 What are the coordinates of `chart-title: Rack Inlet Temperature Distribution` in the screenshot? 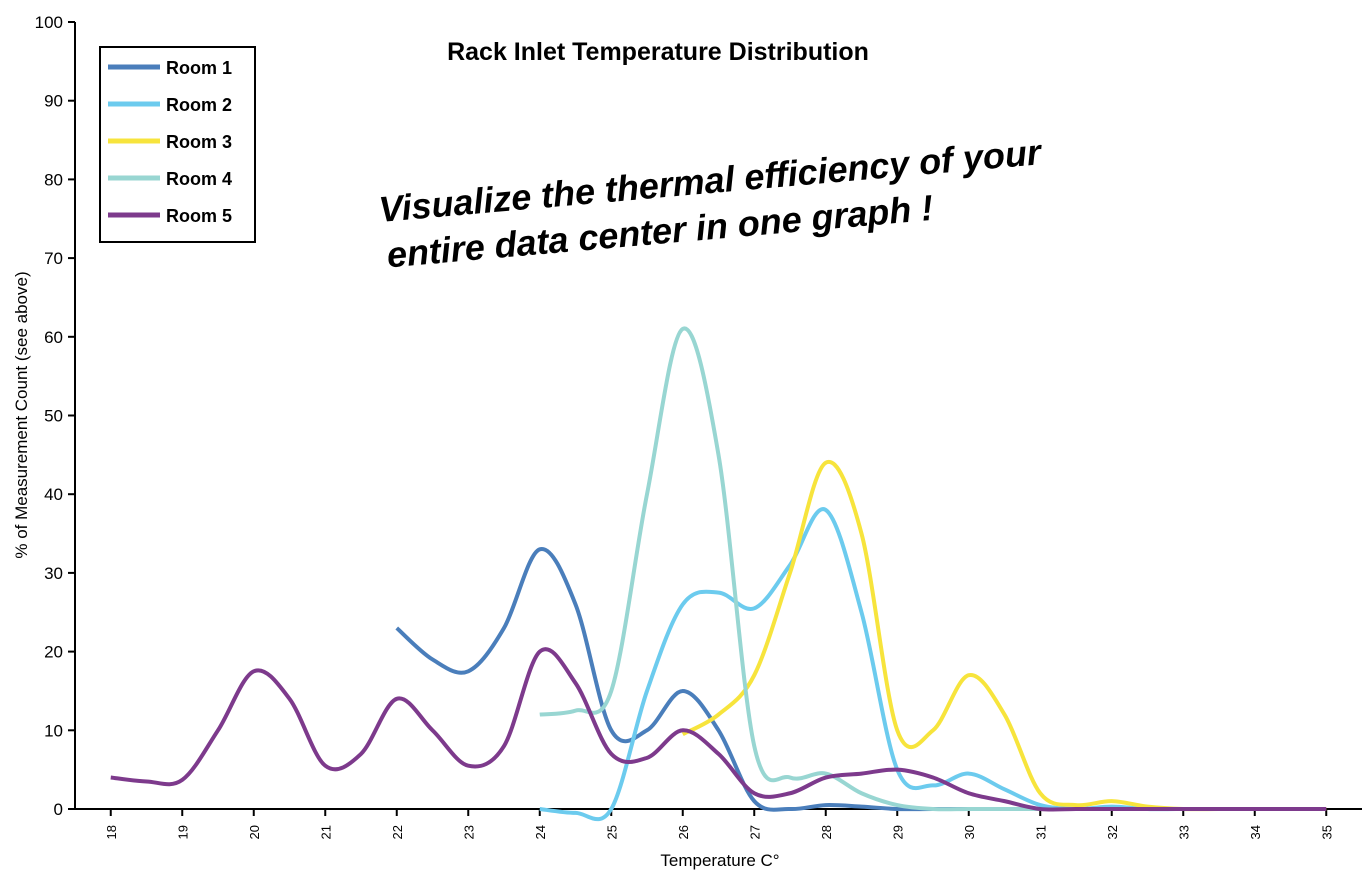 It's located at (658, 52).